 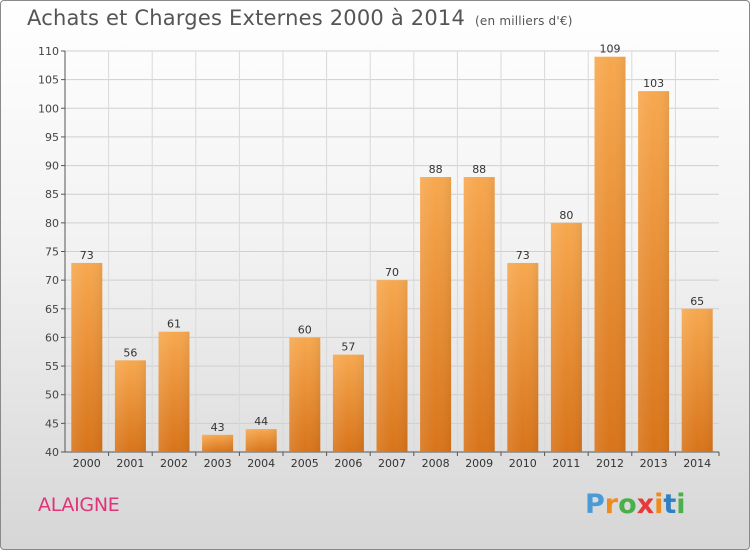 What do you see at coordinates (261, 421) in the screenshot?
I see `data-label: 44` at bounding box center [261, 421].